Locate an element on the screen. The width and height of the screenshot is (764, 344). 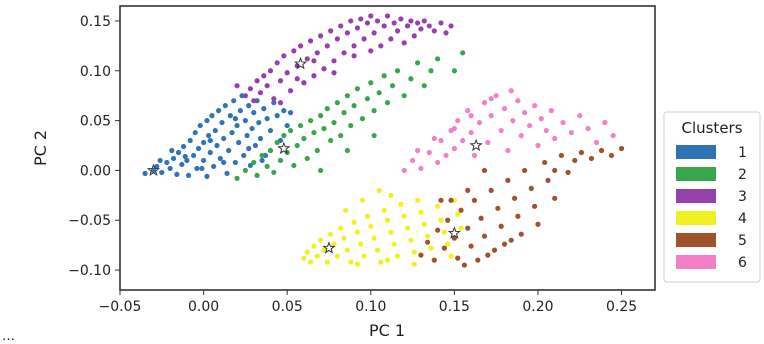
x-tick-label: −0.05 is located at coordinates (120, 307).